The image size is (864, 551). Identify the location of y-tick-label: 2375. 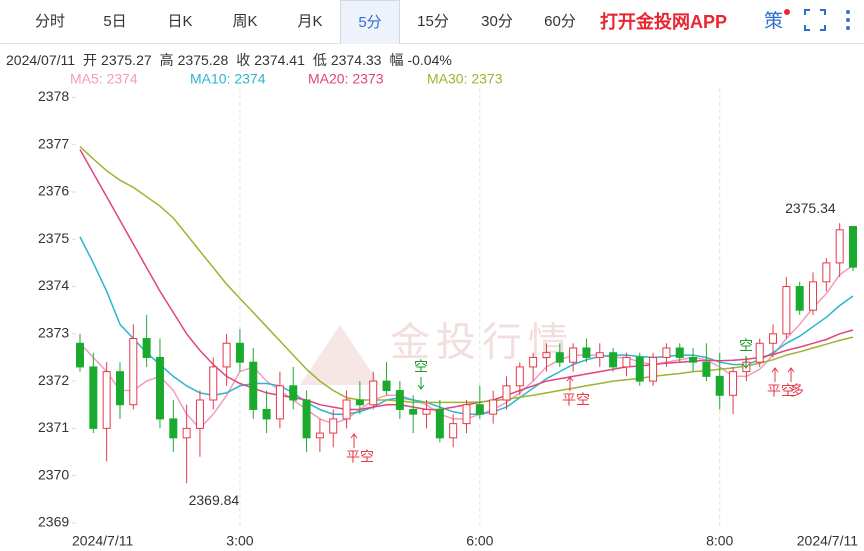
(53, 238).